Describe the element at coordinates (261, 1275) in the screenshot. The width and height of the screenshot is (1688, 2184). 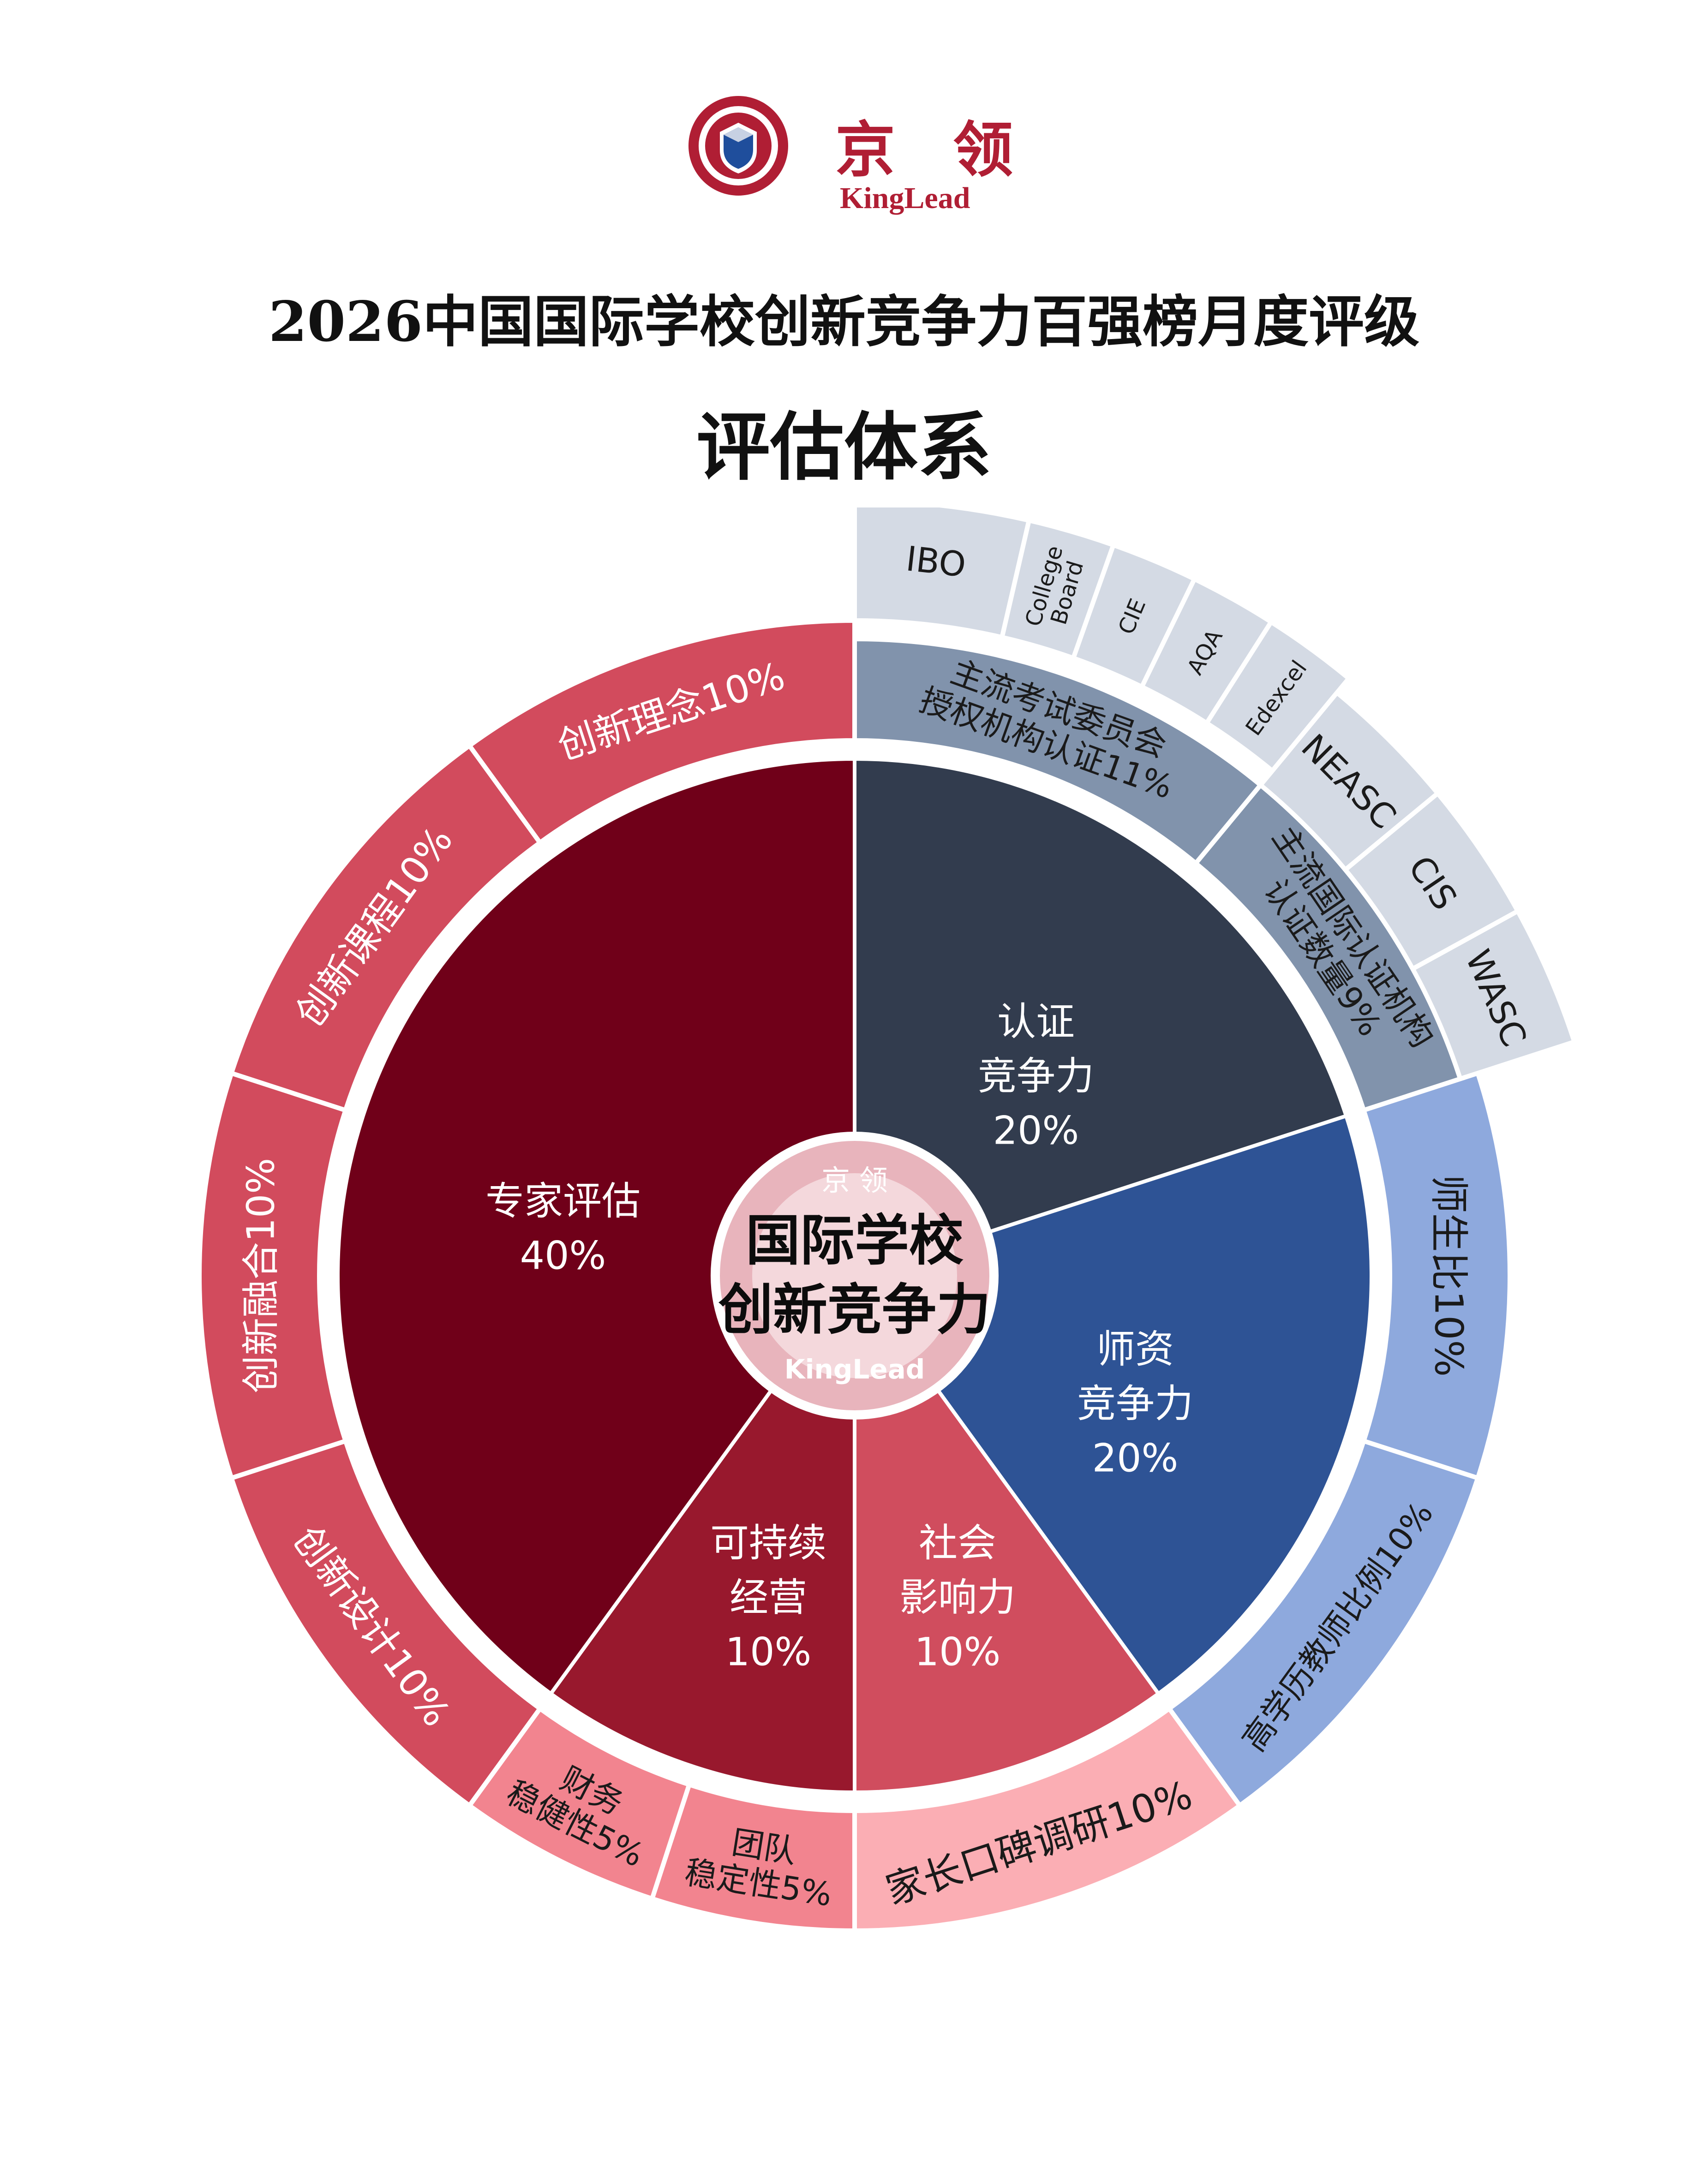
I see `ring-label-innovation-fusion: 创新融合10%` at that location.